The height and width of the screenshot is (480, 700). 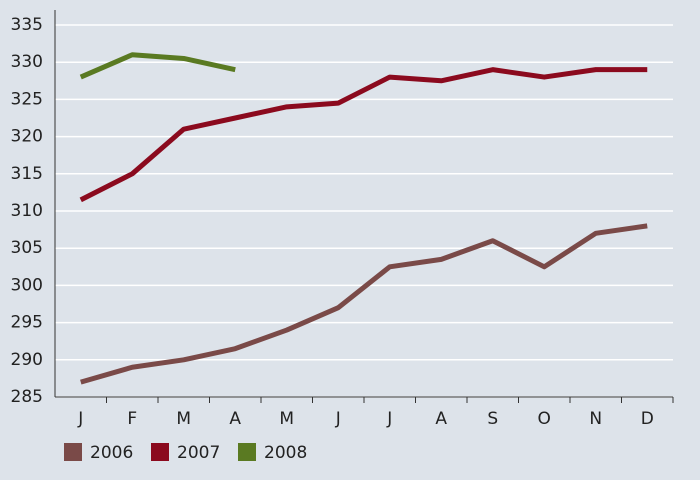 What do you see at coordinates (27, 360) in the screenshot?
I see `y-tick-label: 290` at bounding box center [27, 360].